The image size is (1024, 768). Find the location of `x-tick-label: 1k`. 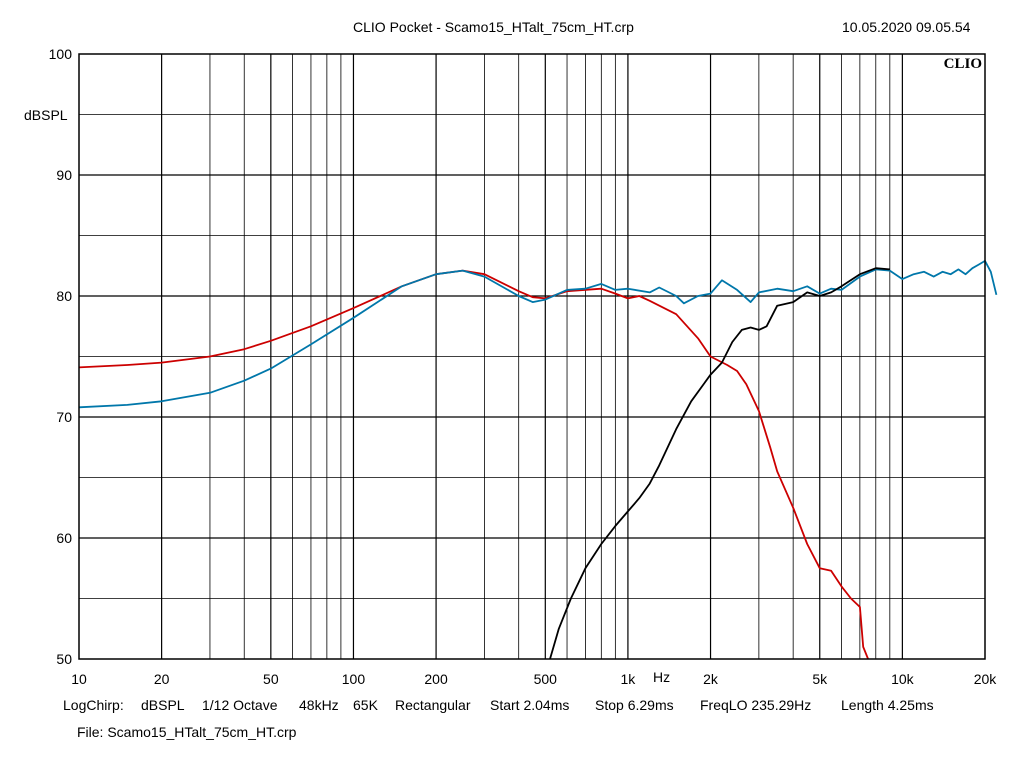

x-tick-label: 1k is located at coordinates (629, 679).